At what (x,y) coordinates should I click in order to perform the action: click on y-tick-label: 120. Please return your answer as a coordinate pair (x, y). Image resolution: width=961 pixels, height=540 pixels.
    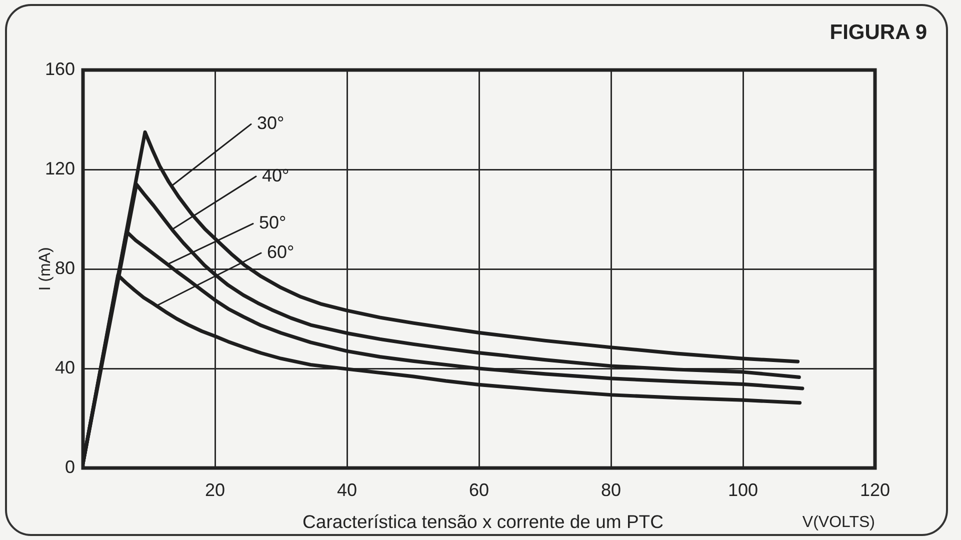
    Looking at the image, I should click on (59, 168).